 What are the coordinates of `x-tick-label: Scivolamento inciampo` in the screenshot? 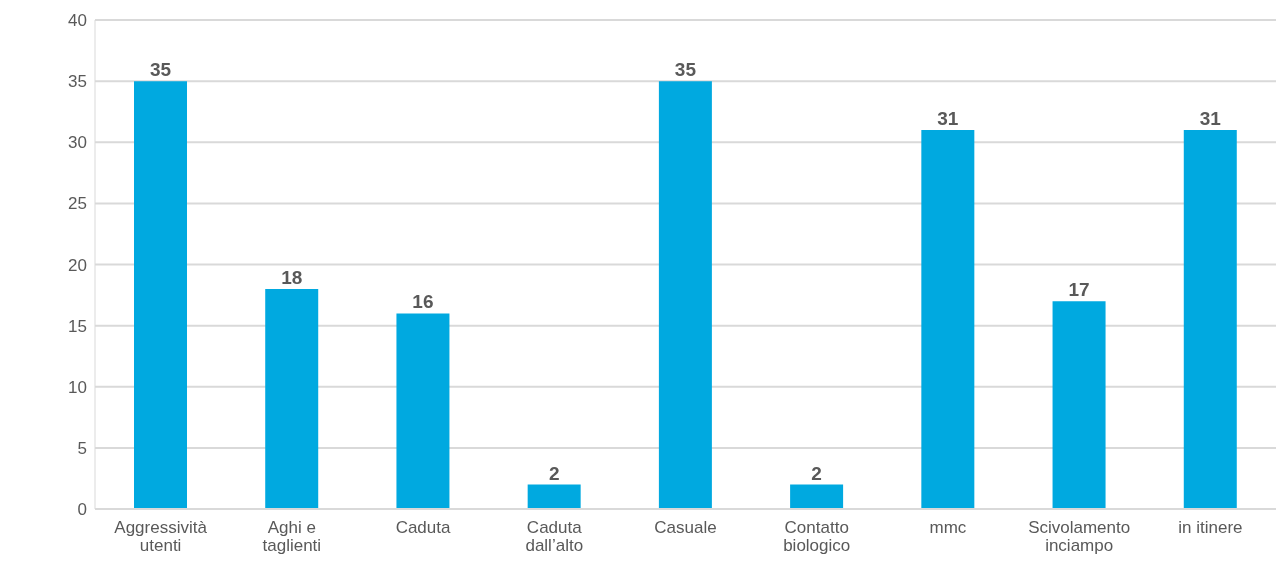 It's located at (1079, 537).